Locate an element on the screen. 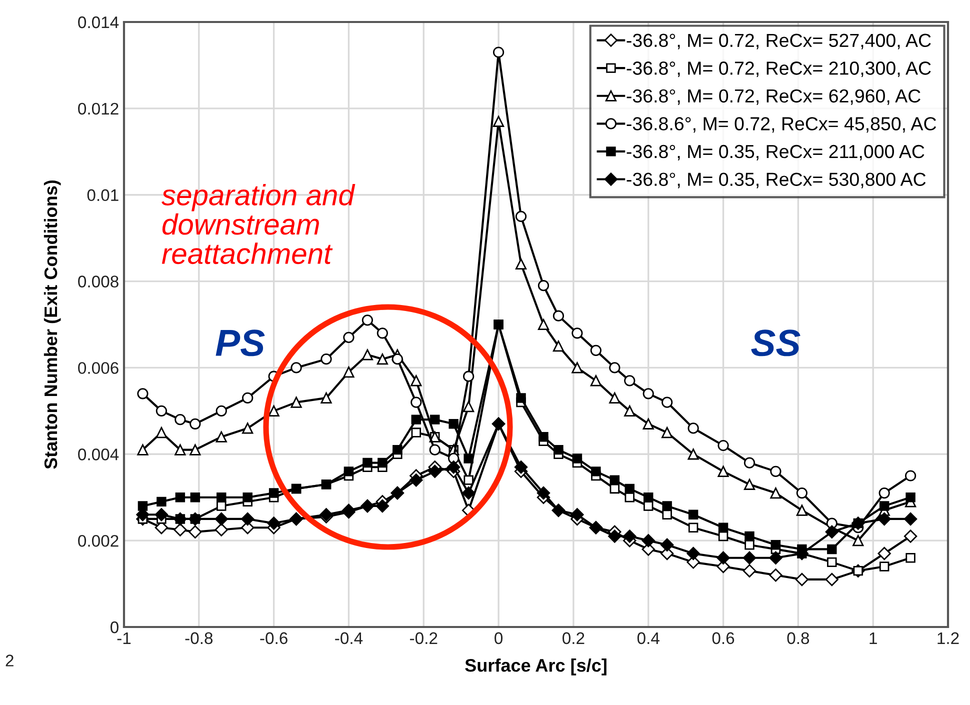 The image size is (970, 705). annotation: SS is located at coordinates (775, 343).